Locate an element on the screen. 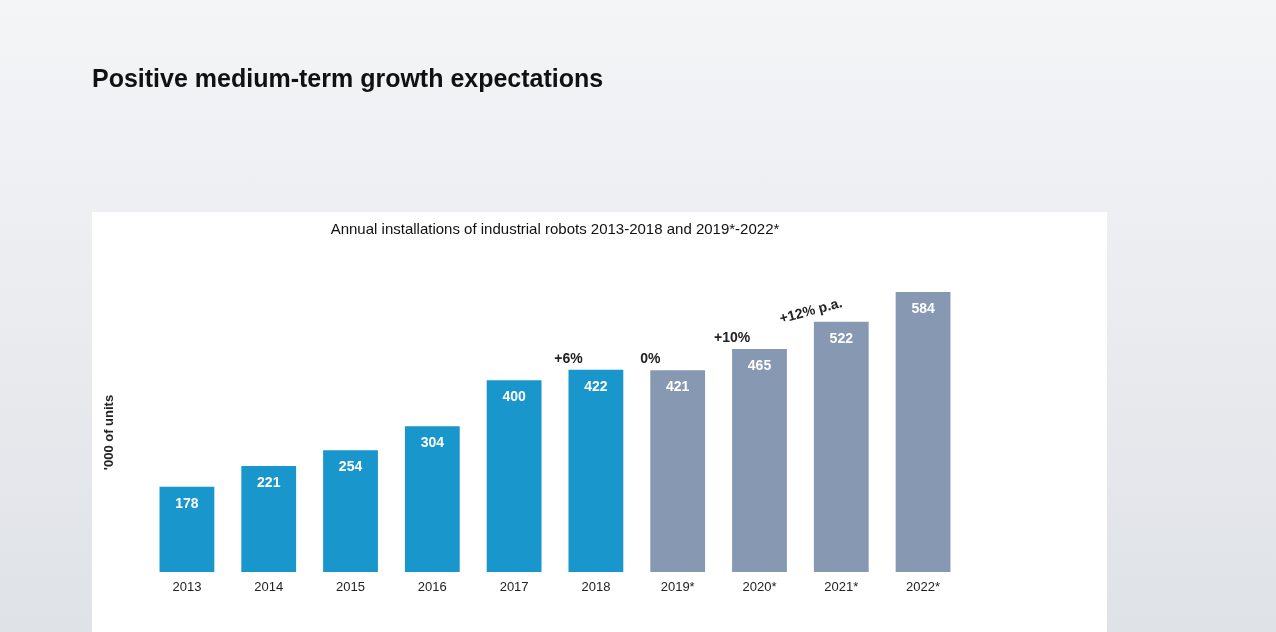 This screenshot has width=1276, height=632. data-label: 422 is located at coordinates (596, 385).